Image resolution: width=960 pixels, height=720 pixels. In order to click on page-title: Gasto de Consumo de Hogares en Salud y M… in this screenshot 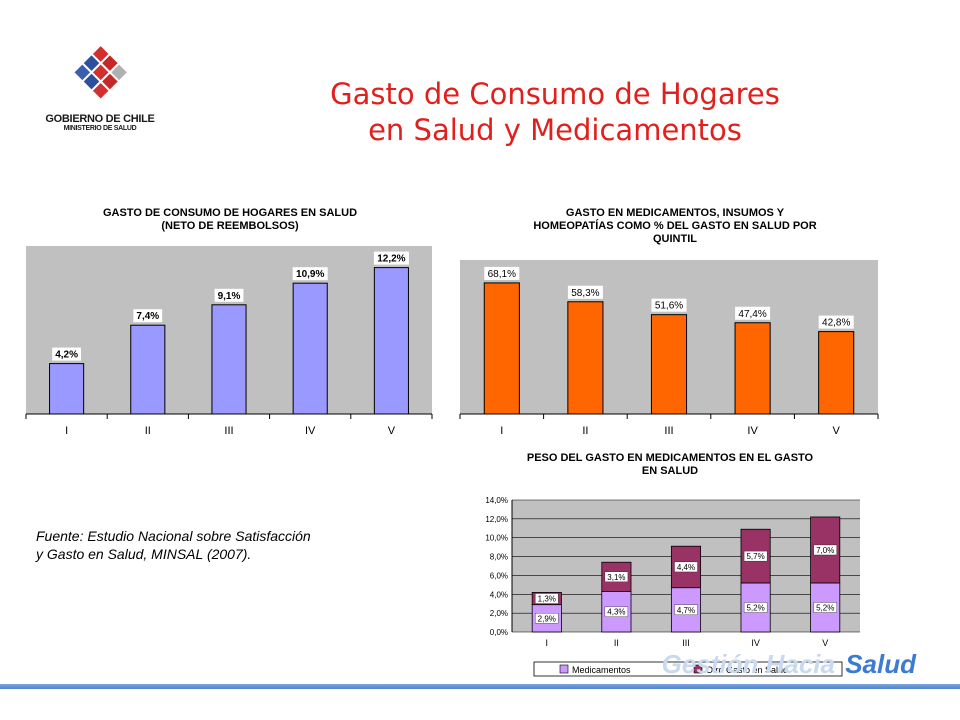, I will do `click(555, 112)`.